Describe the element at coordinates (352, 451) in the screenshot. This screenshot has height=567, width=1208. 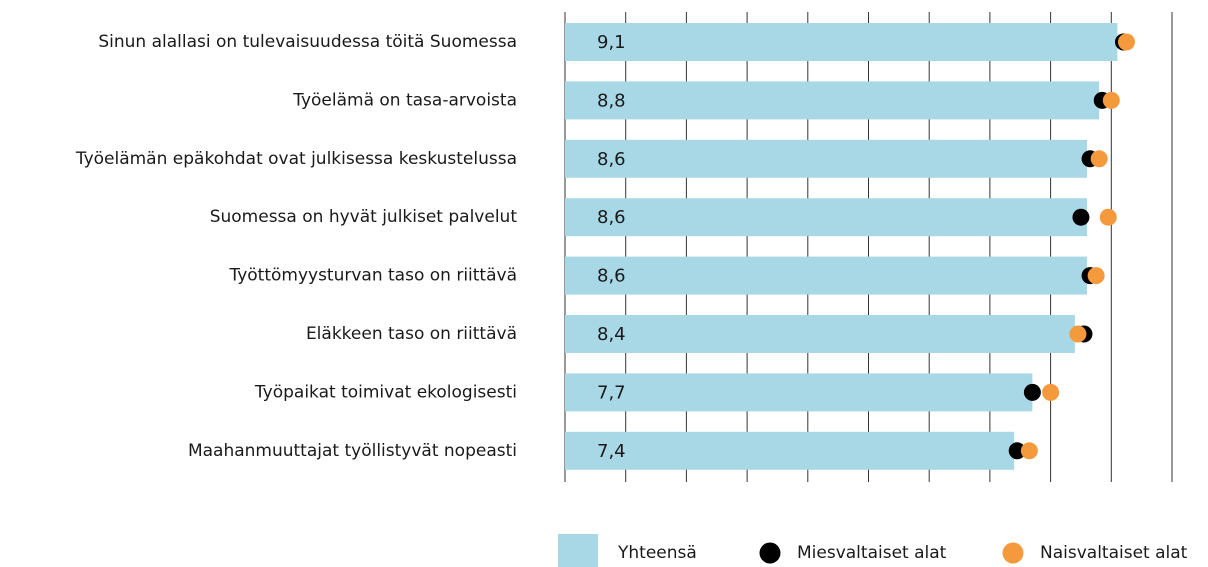
I see `category-label: Maahanmuuttajat työllistyvät nopeasti` at that location.